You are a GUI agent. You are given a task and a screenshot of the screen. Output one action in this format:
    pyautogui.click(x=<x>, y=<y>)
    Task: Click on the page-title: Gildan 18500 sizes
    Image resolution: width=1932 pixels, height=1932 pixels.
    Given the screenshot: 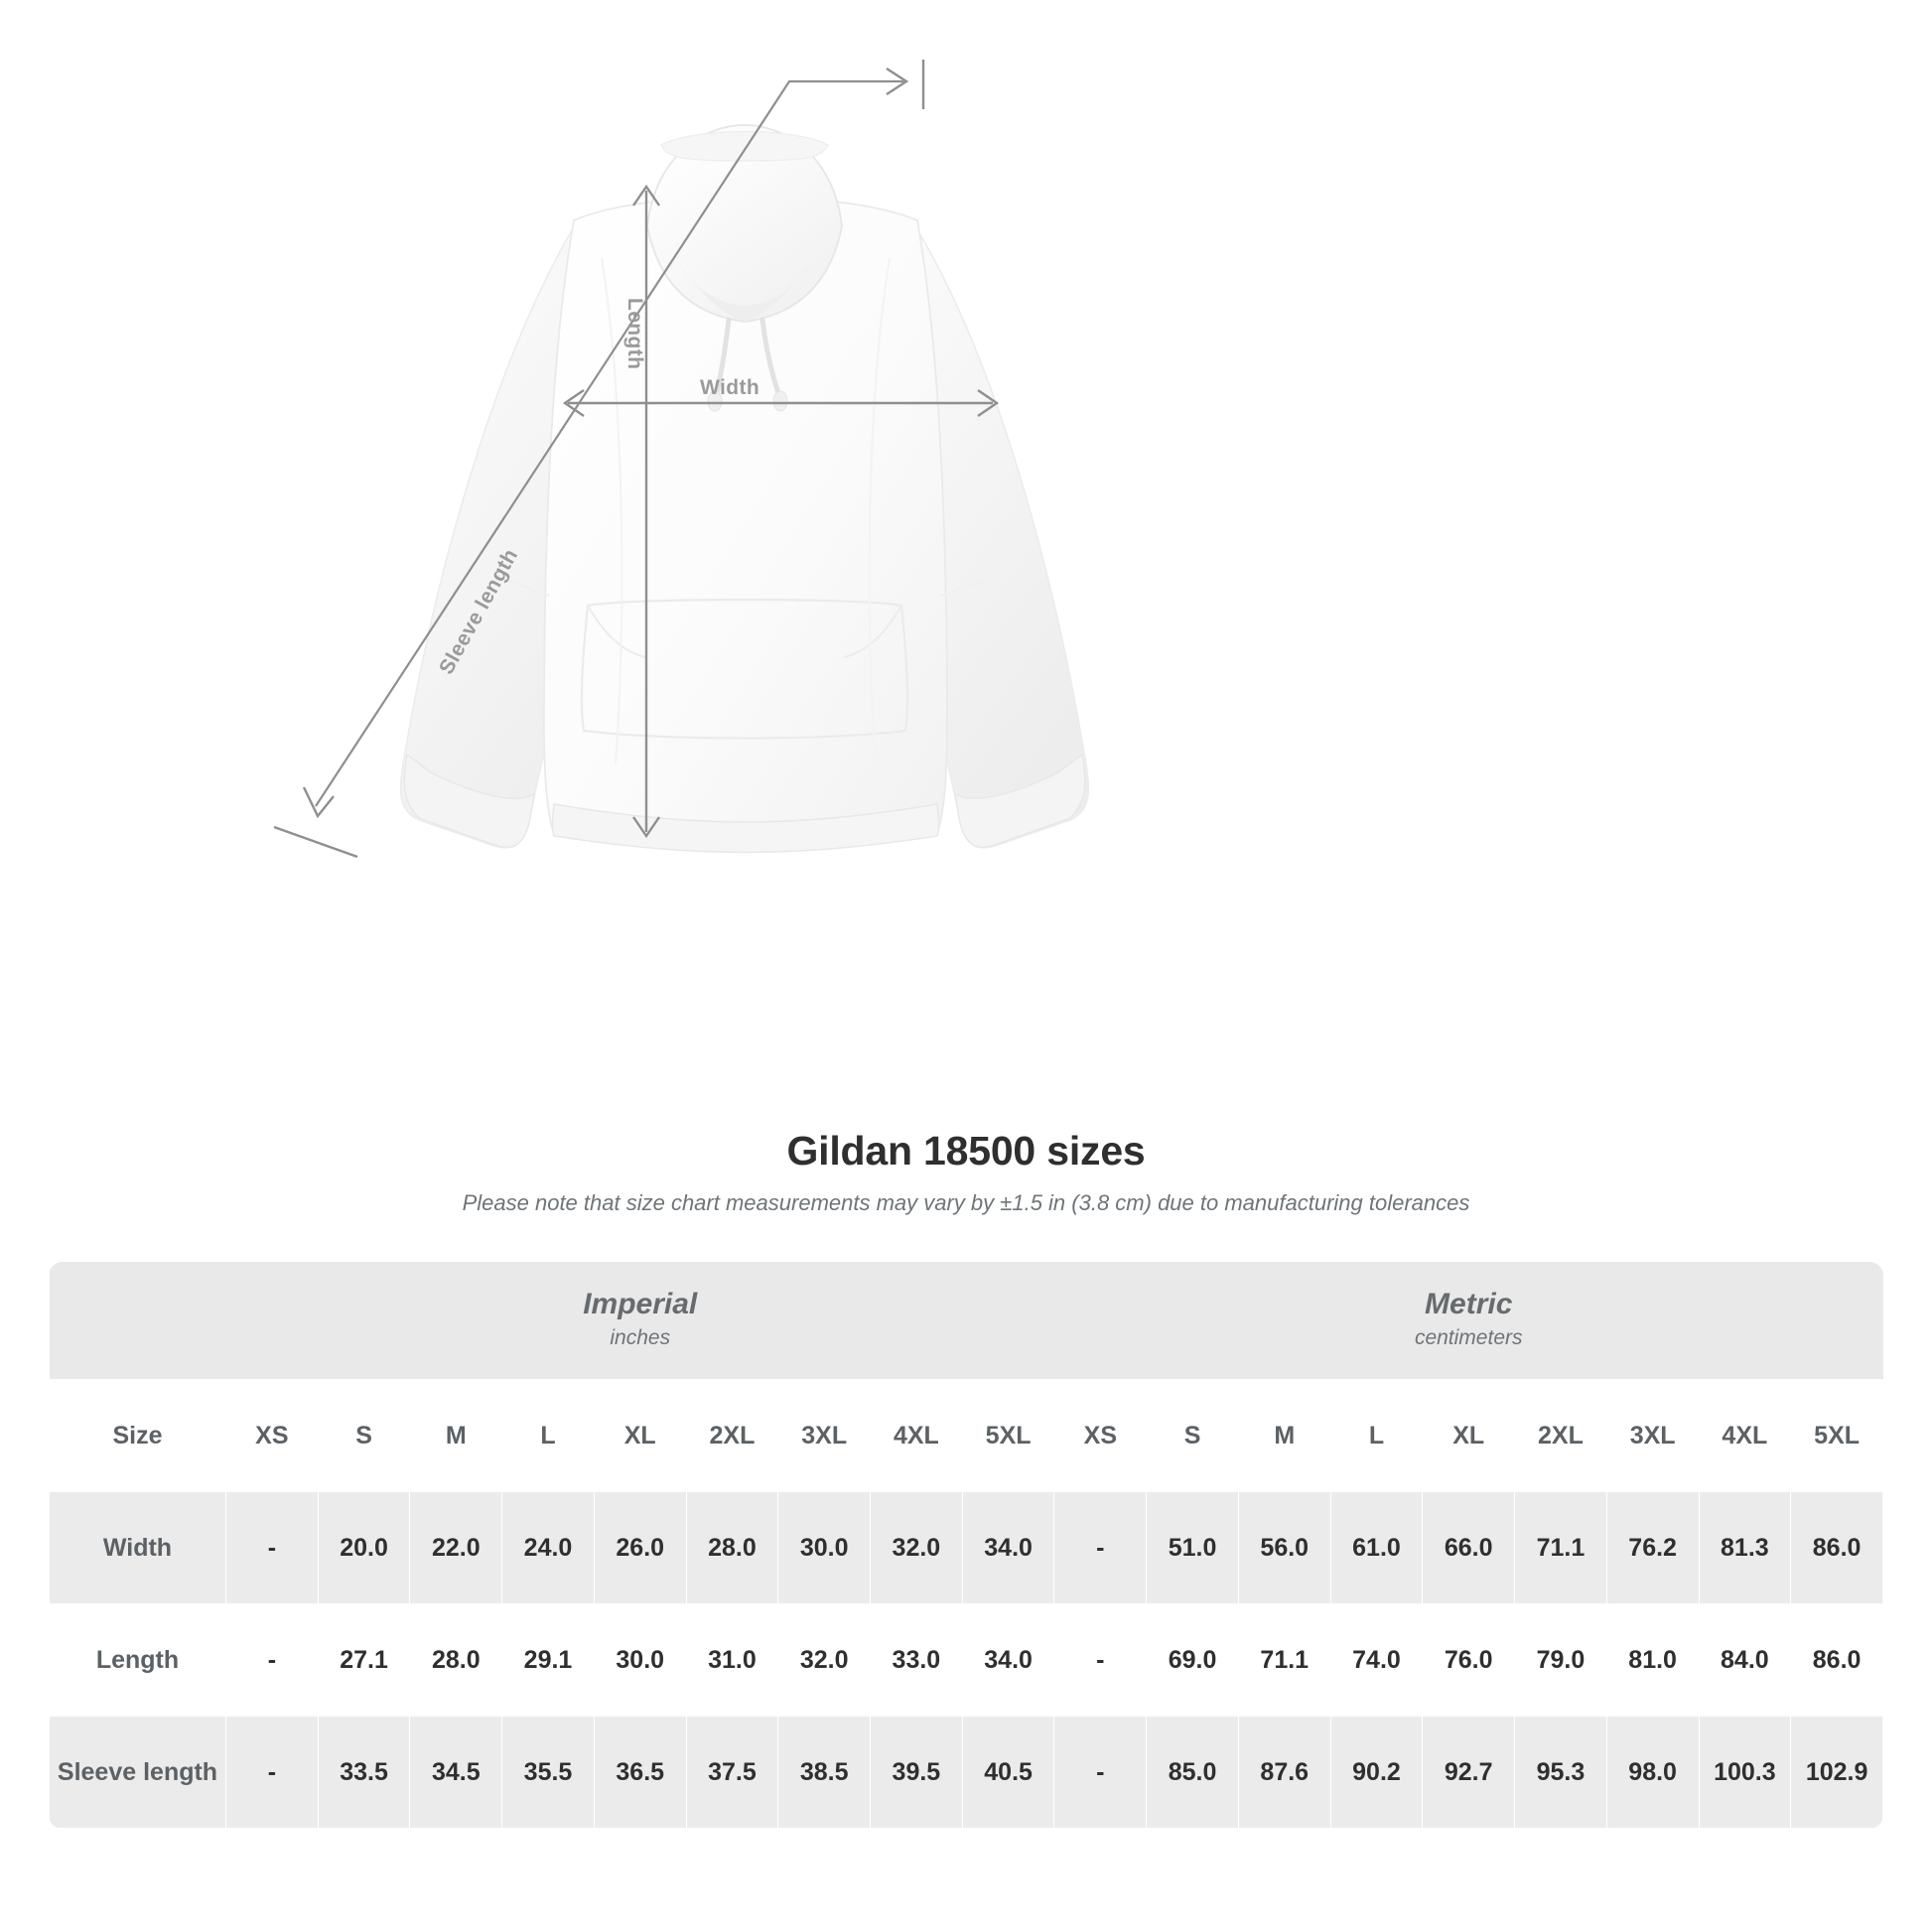 What is the action you would take?
    pyautogui.click(x=966, y=1151)
    